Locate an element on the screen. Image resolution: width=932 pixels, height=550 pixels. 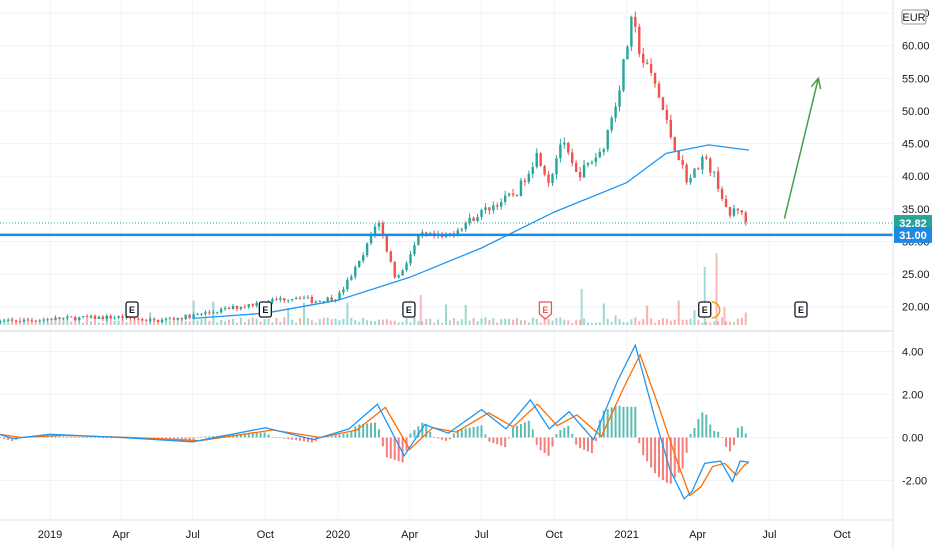
price-tick-label-7: 55.00 is located at coordinates (916, 79).